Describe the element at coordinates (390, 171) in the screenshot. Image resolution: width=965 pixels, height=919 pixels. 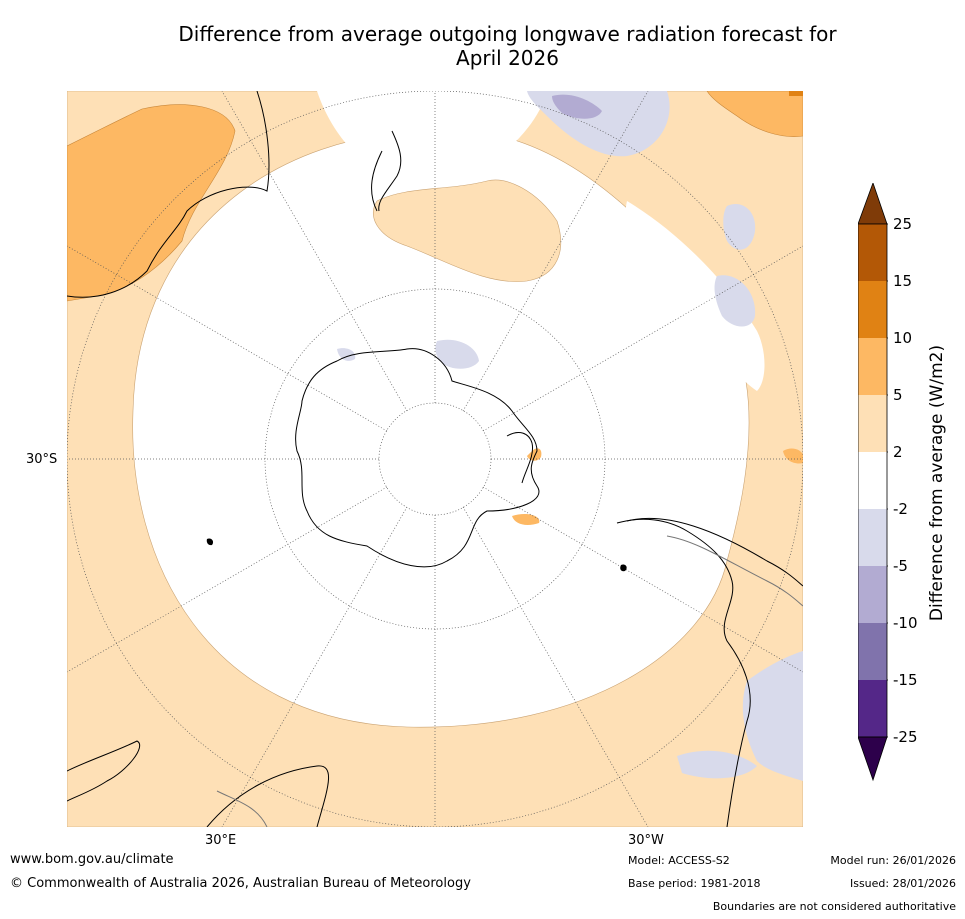
I see `new-zealand-coast` at that location.